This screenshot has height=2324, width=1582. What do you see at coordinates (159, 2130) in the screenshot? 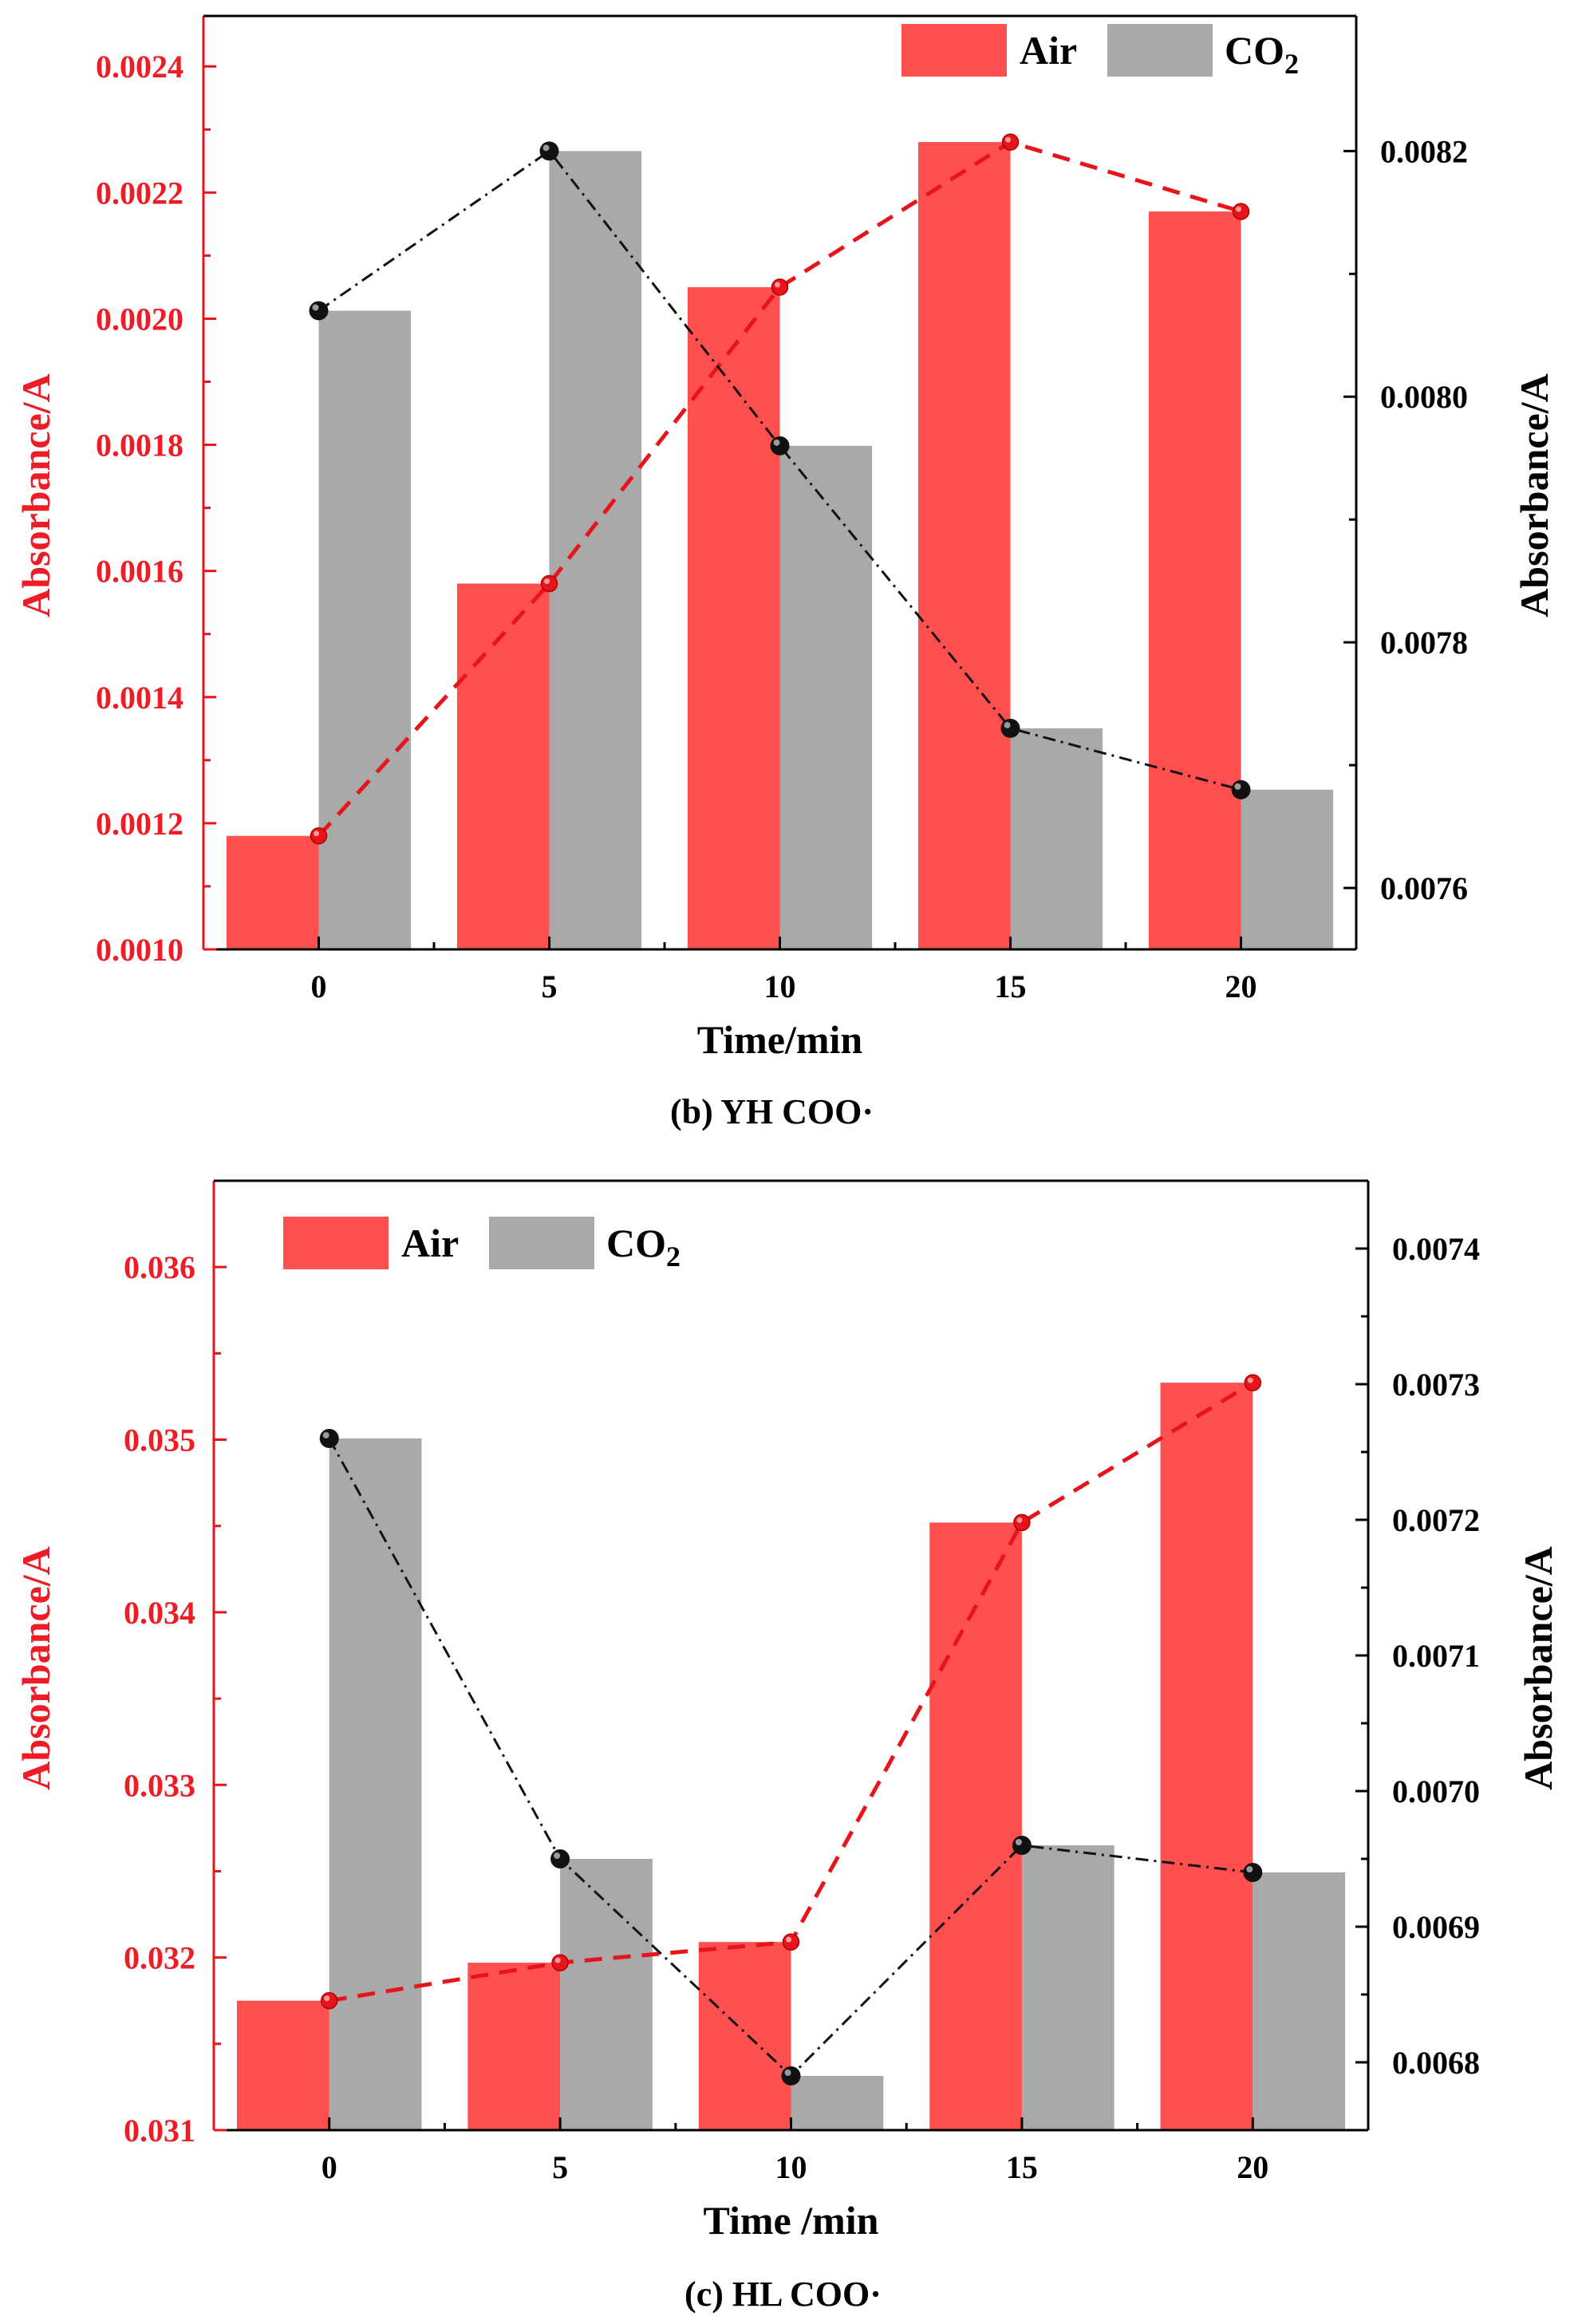
I see `left-tick-label: 0.031` at bounding box center [159, 2130].